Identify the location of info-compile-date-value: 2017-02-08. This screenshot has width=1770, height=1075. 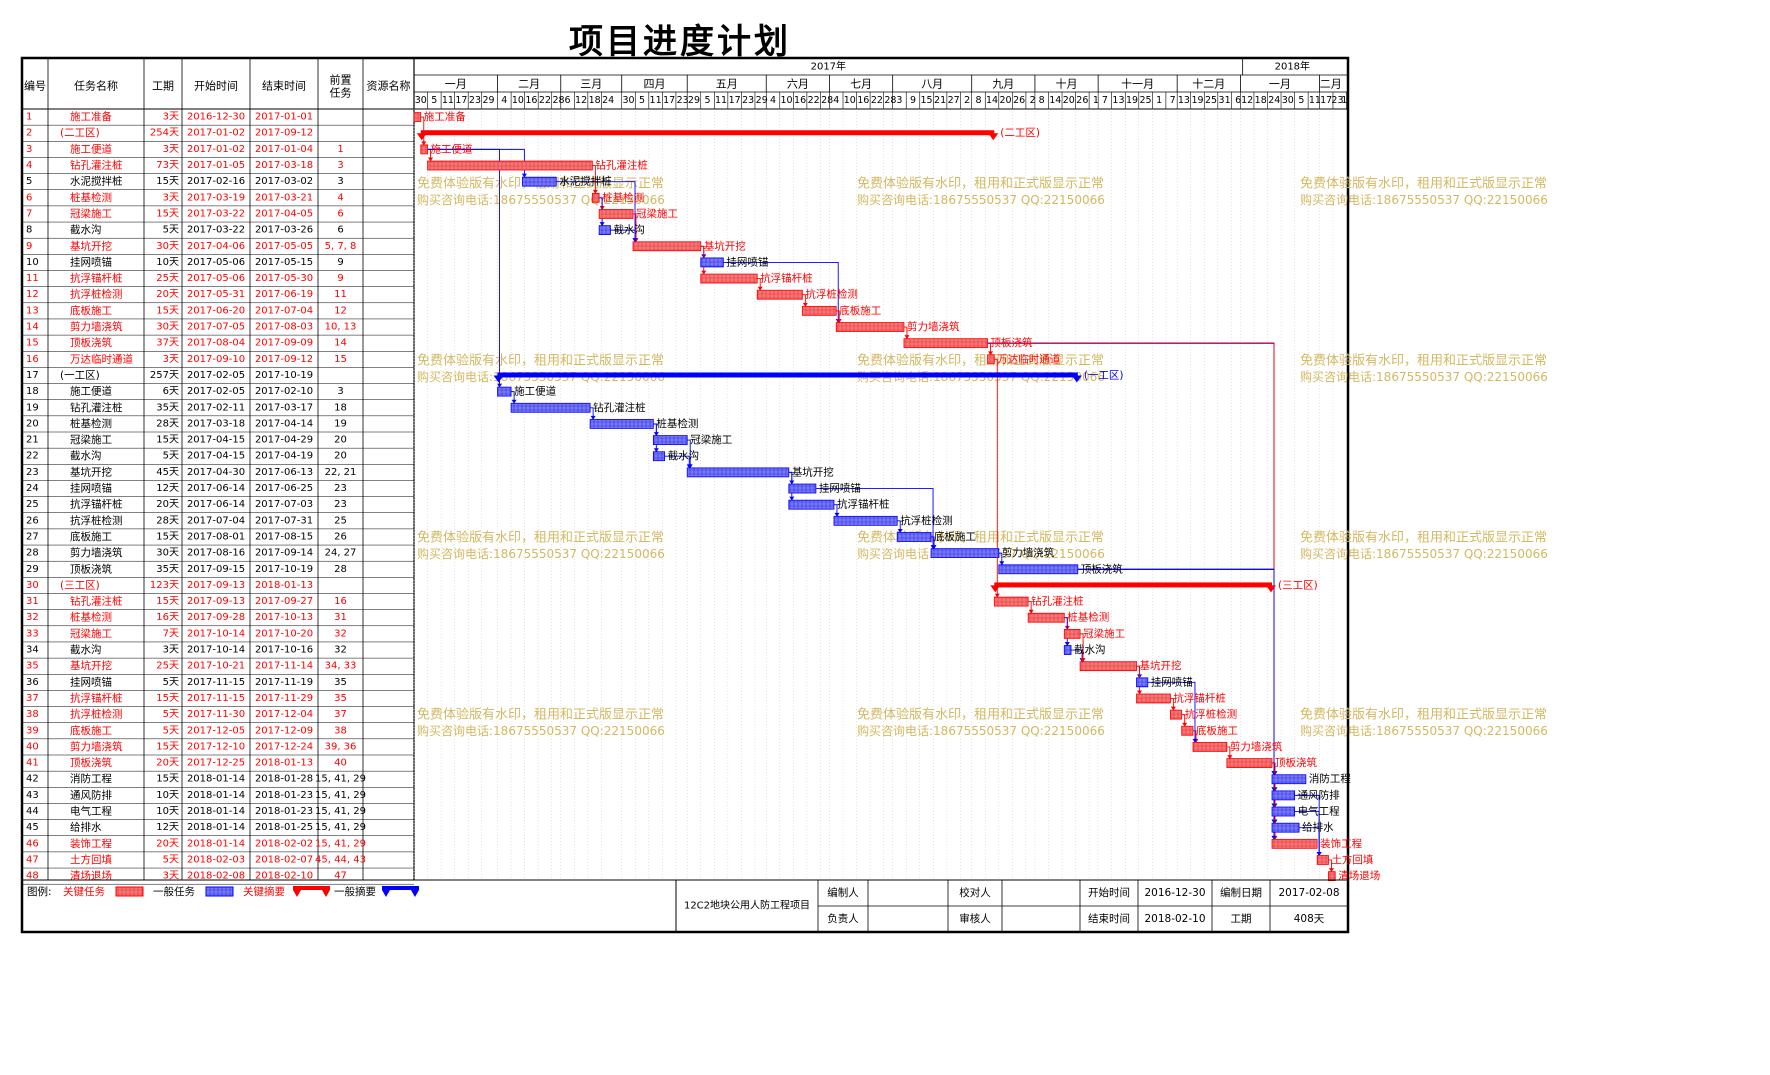
(1308, 893).